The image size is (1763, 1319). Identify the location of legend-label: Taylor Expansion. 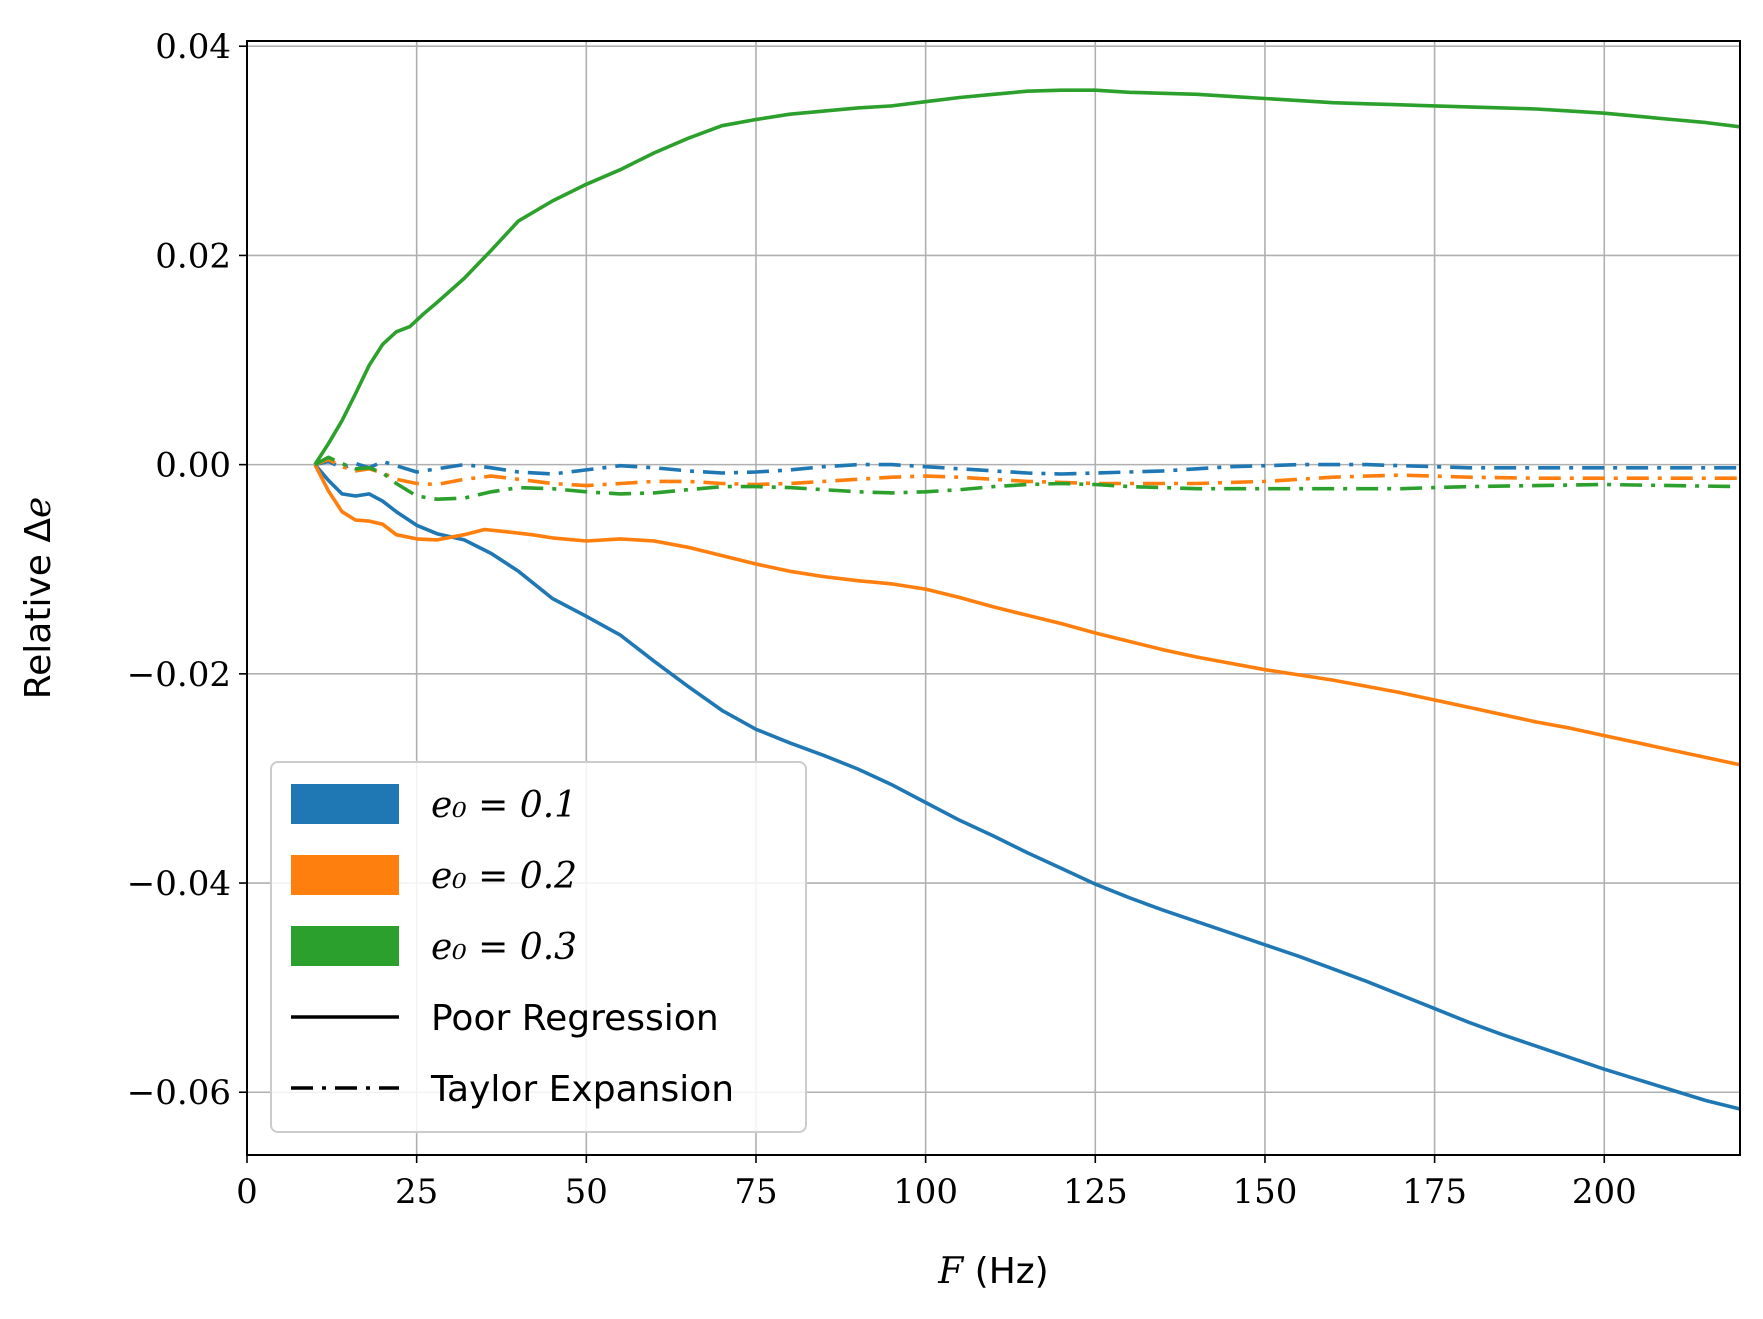
(582, 1089).